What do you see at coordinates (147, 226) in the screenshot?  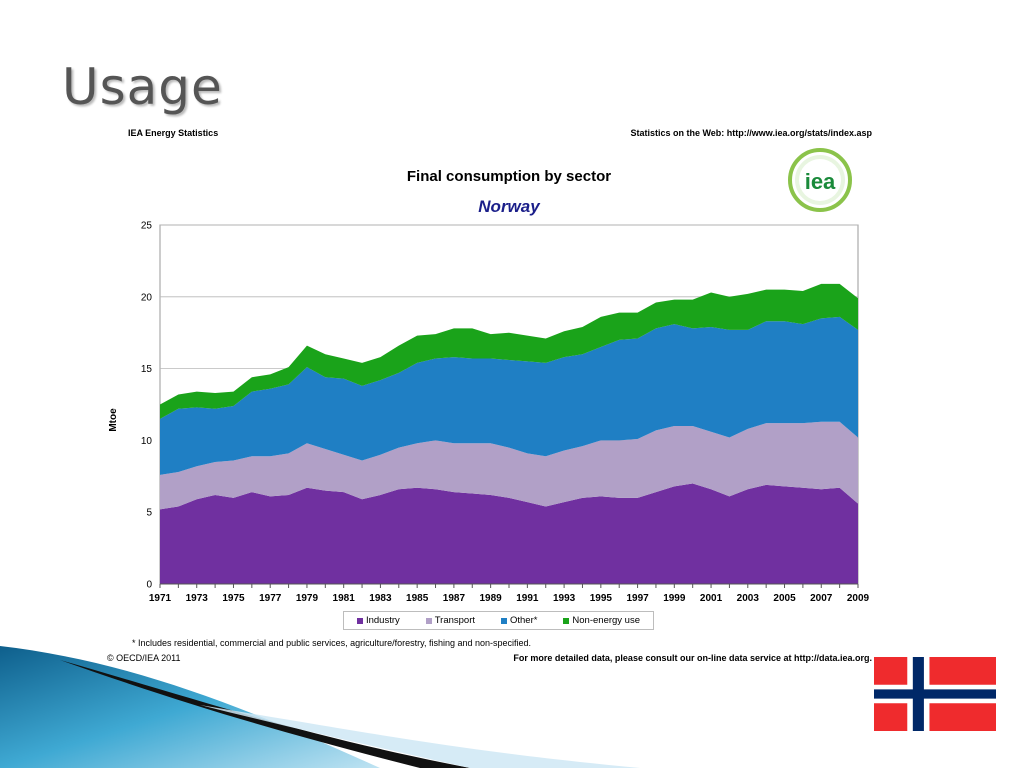 I see `y-tick-label: 25` at bounding box center [147, 226].